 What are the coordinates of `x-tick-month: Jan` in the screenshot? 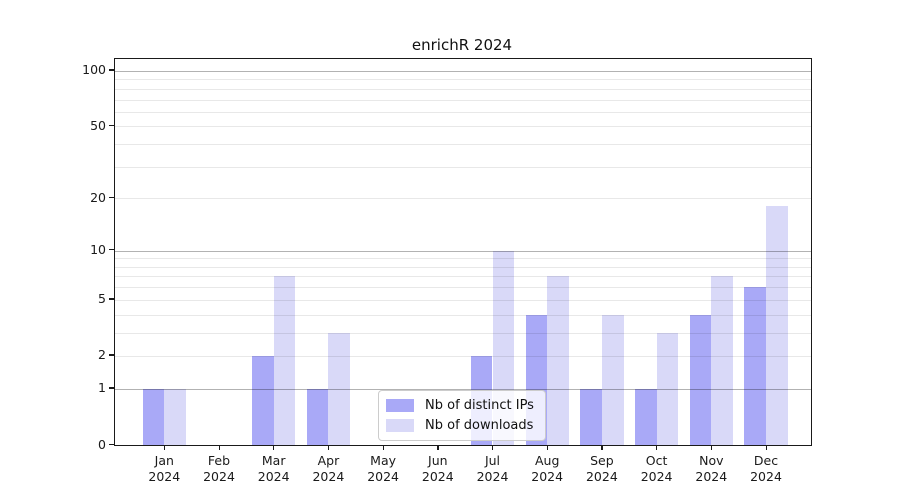 It's located at (164, 460).